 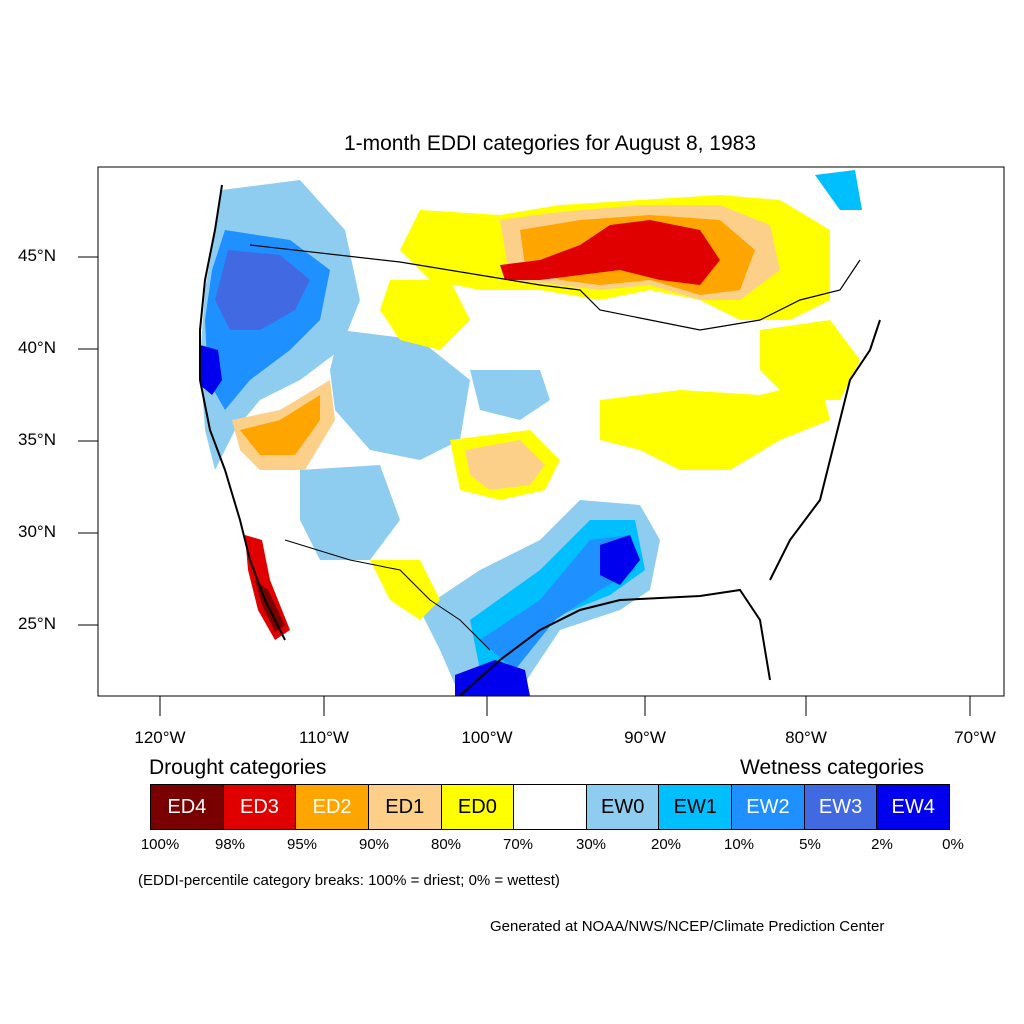 I want to click on legend-swatch-ew2: EW2, so click(x=768, y=807).